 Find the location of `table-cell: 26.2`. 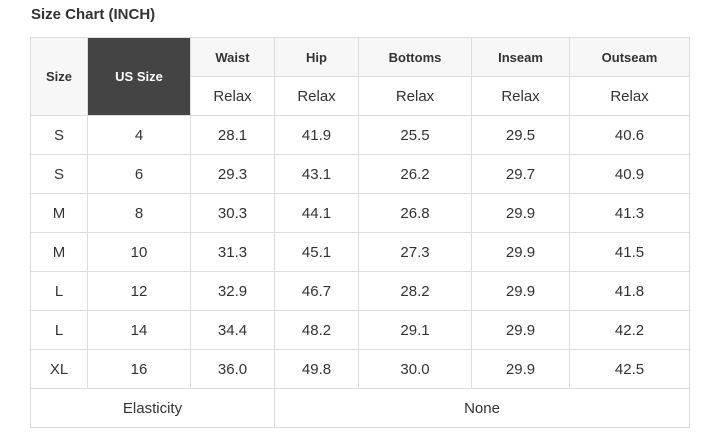

table-cell: 26.2 is located at coordinates (415, 174).